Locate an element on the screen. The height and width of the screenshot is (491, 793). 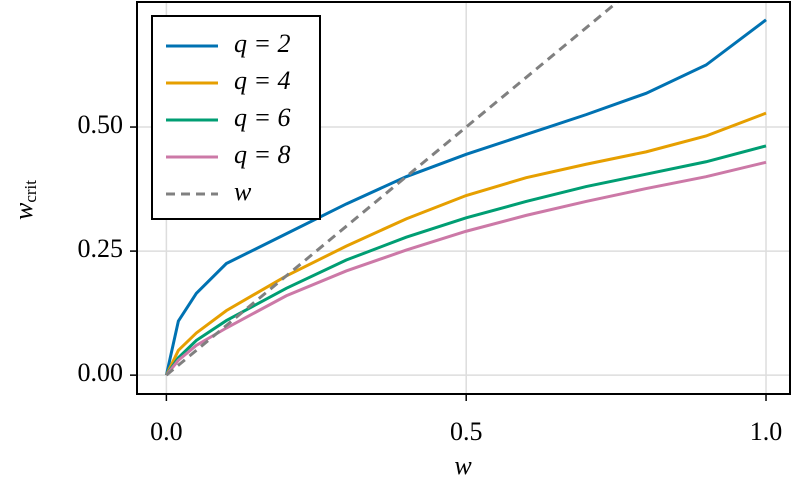
x-tick-label: 0.0 is located at coordinates (166, 431).